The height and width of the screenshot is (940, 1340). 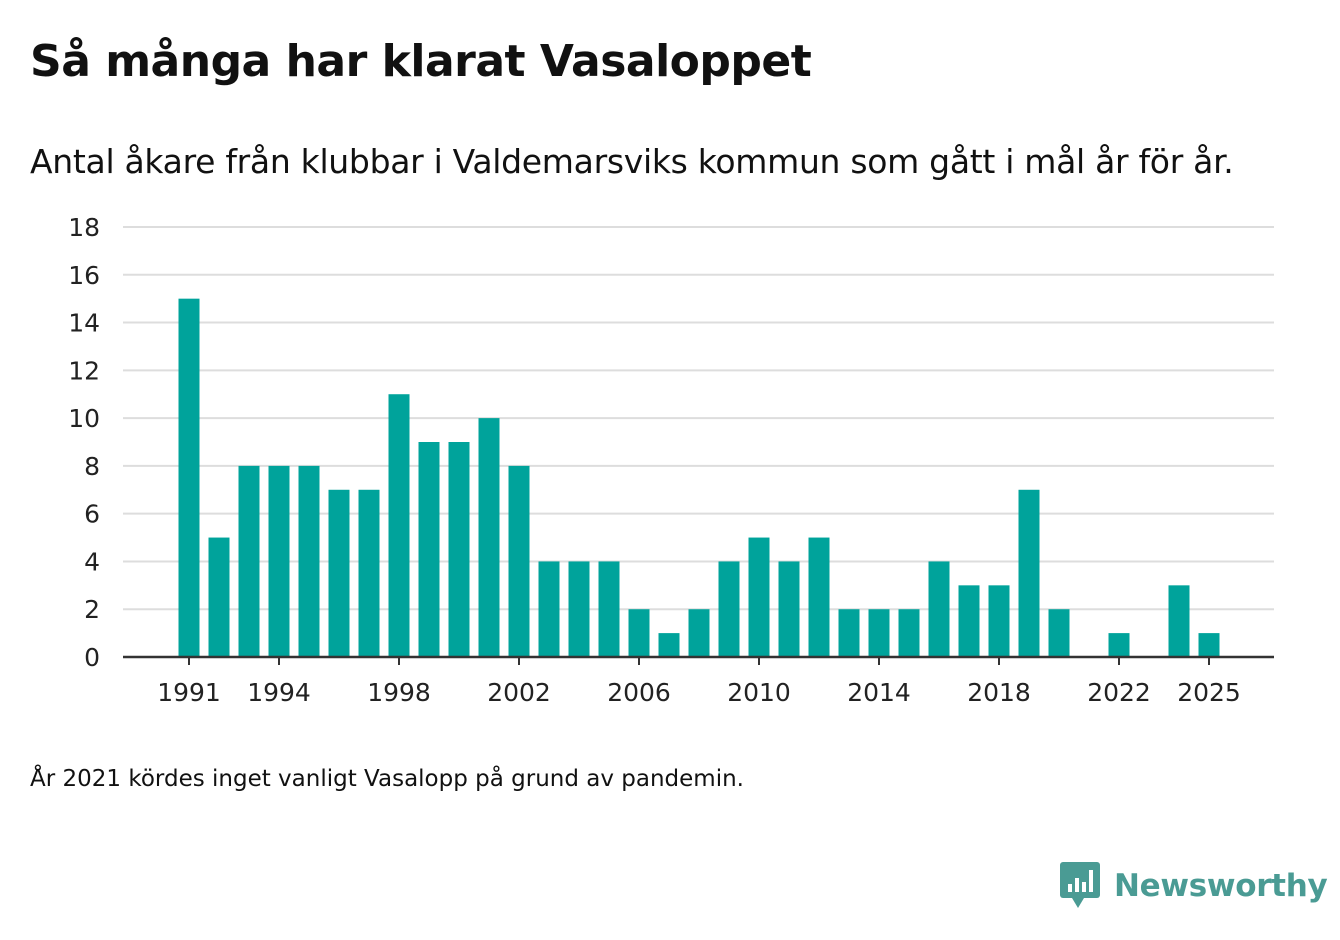 I want to click on x-tick-label: 2018, so click(x=999, y=692).